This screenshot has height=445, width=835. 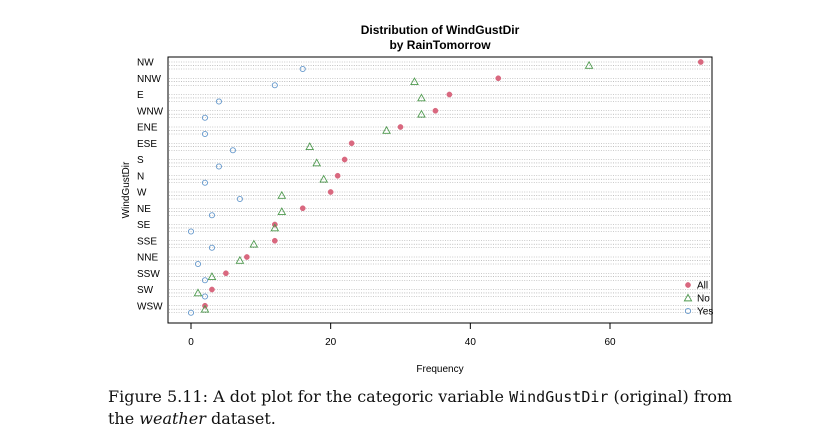 What do you see at coordinates (126, 189) in the screenshot?
I see `y-axis-label: WindGustDir` at bounding box center [126, 189].